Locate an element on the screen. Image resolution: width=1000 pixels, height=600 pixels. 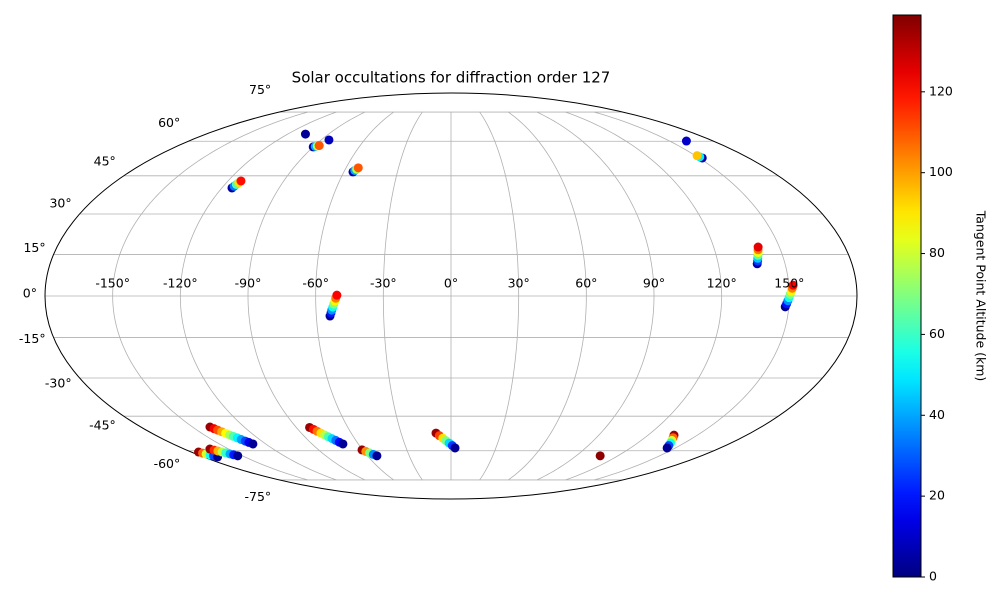
colorbar-tick-label: 20 is located at coordinates (937, 495).